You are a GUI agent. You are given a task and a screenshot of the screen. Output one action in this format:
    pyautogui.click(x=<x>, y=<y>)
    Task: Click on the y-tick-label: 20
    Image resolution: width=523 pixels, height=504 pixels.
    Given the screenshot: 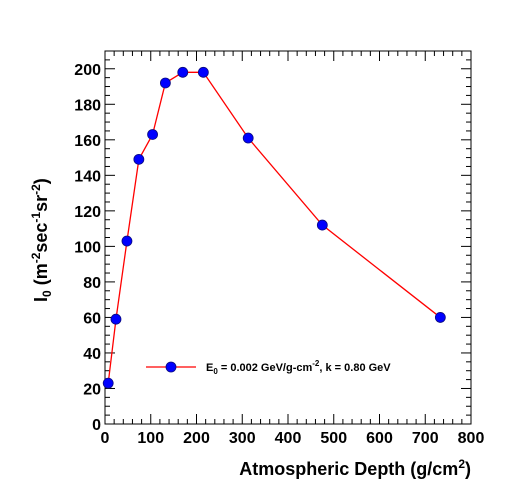 What is the action you would take?
    pyautogui.click(x=92, y=389)
    